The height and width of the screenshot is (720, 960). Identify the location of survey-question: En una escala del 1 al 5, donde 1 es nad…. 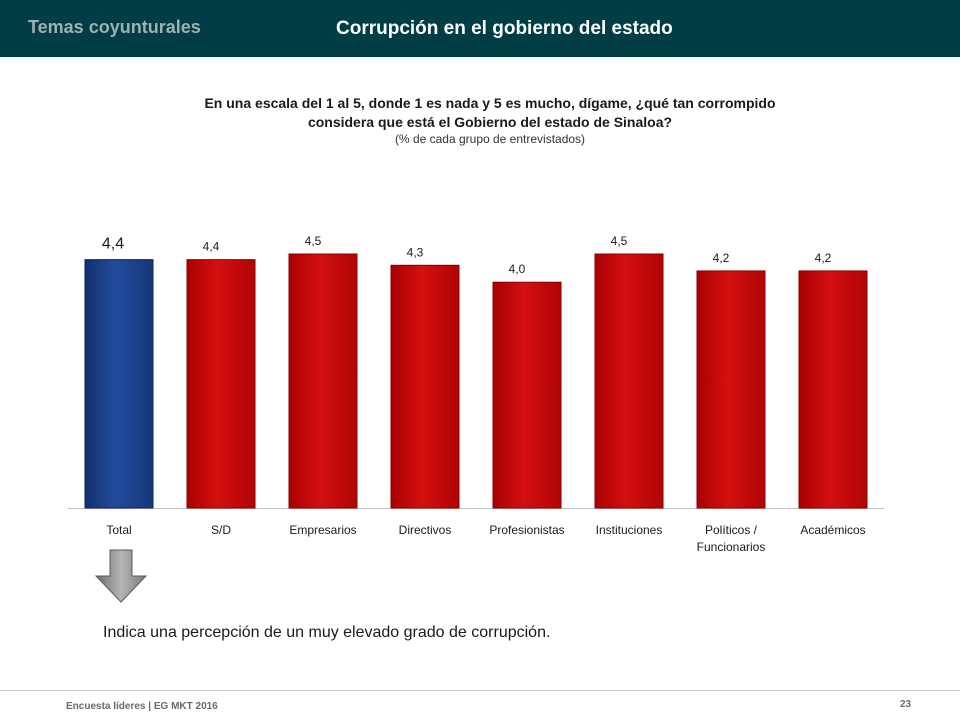
(490, 113).